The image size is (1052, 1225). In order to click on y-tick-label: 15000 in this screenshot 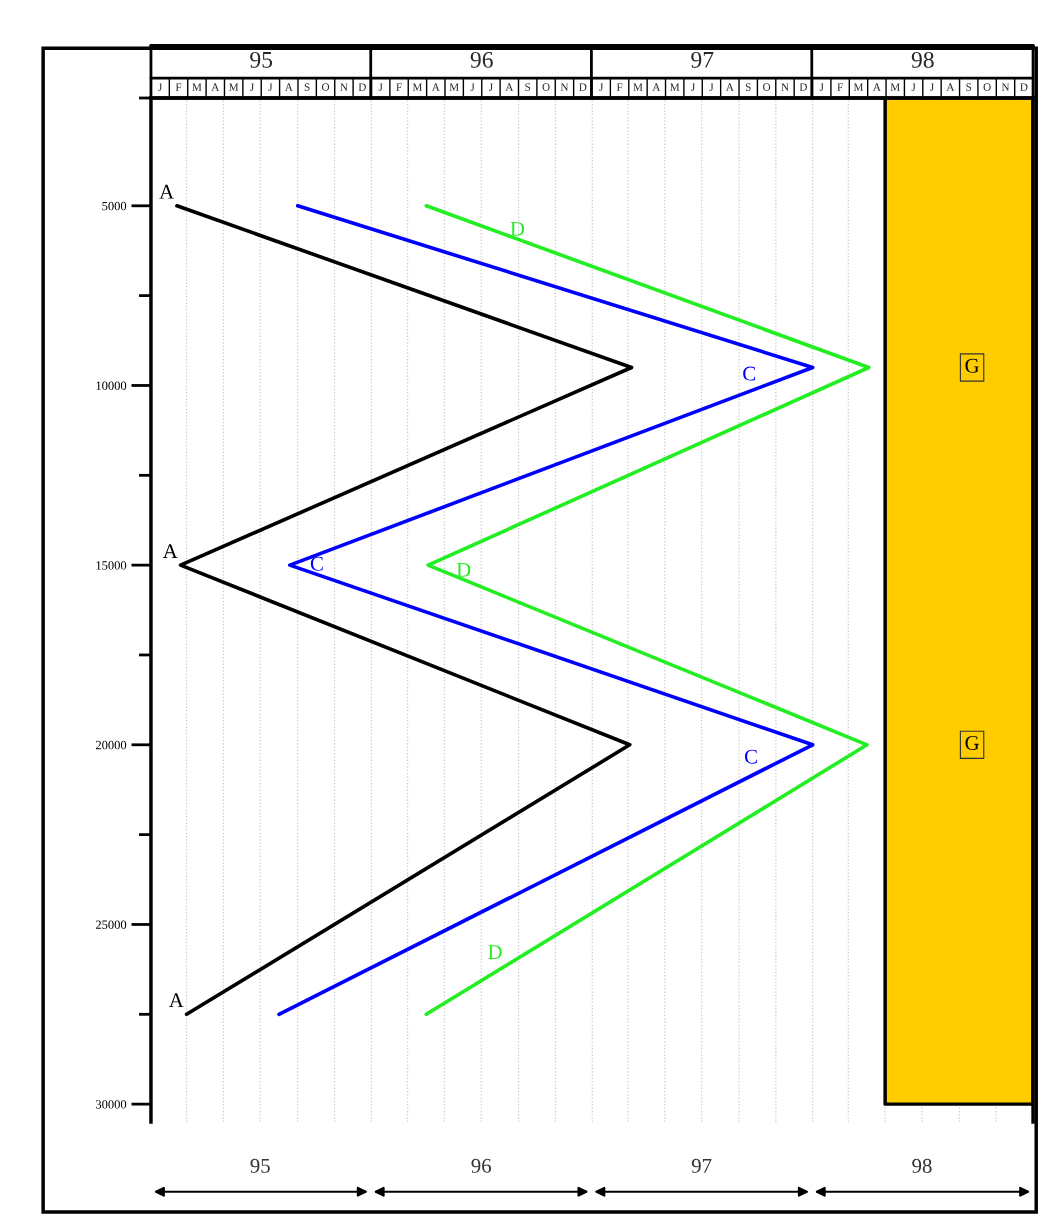, I will do `click(111, 565)`.